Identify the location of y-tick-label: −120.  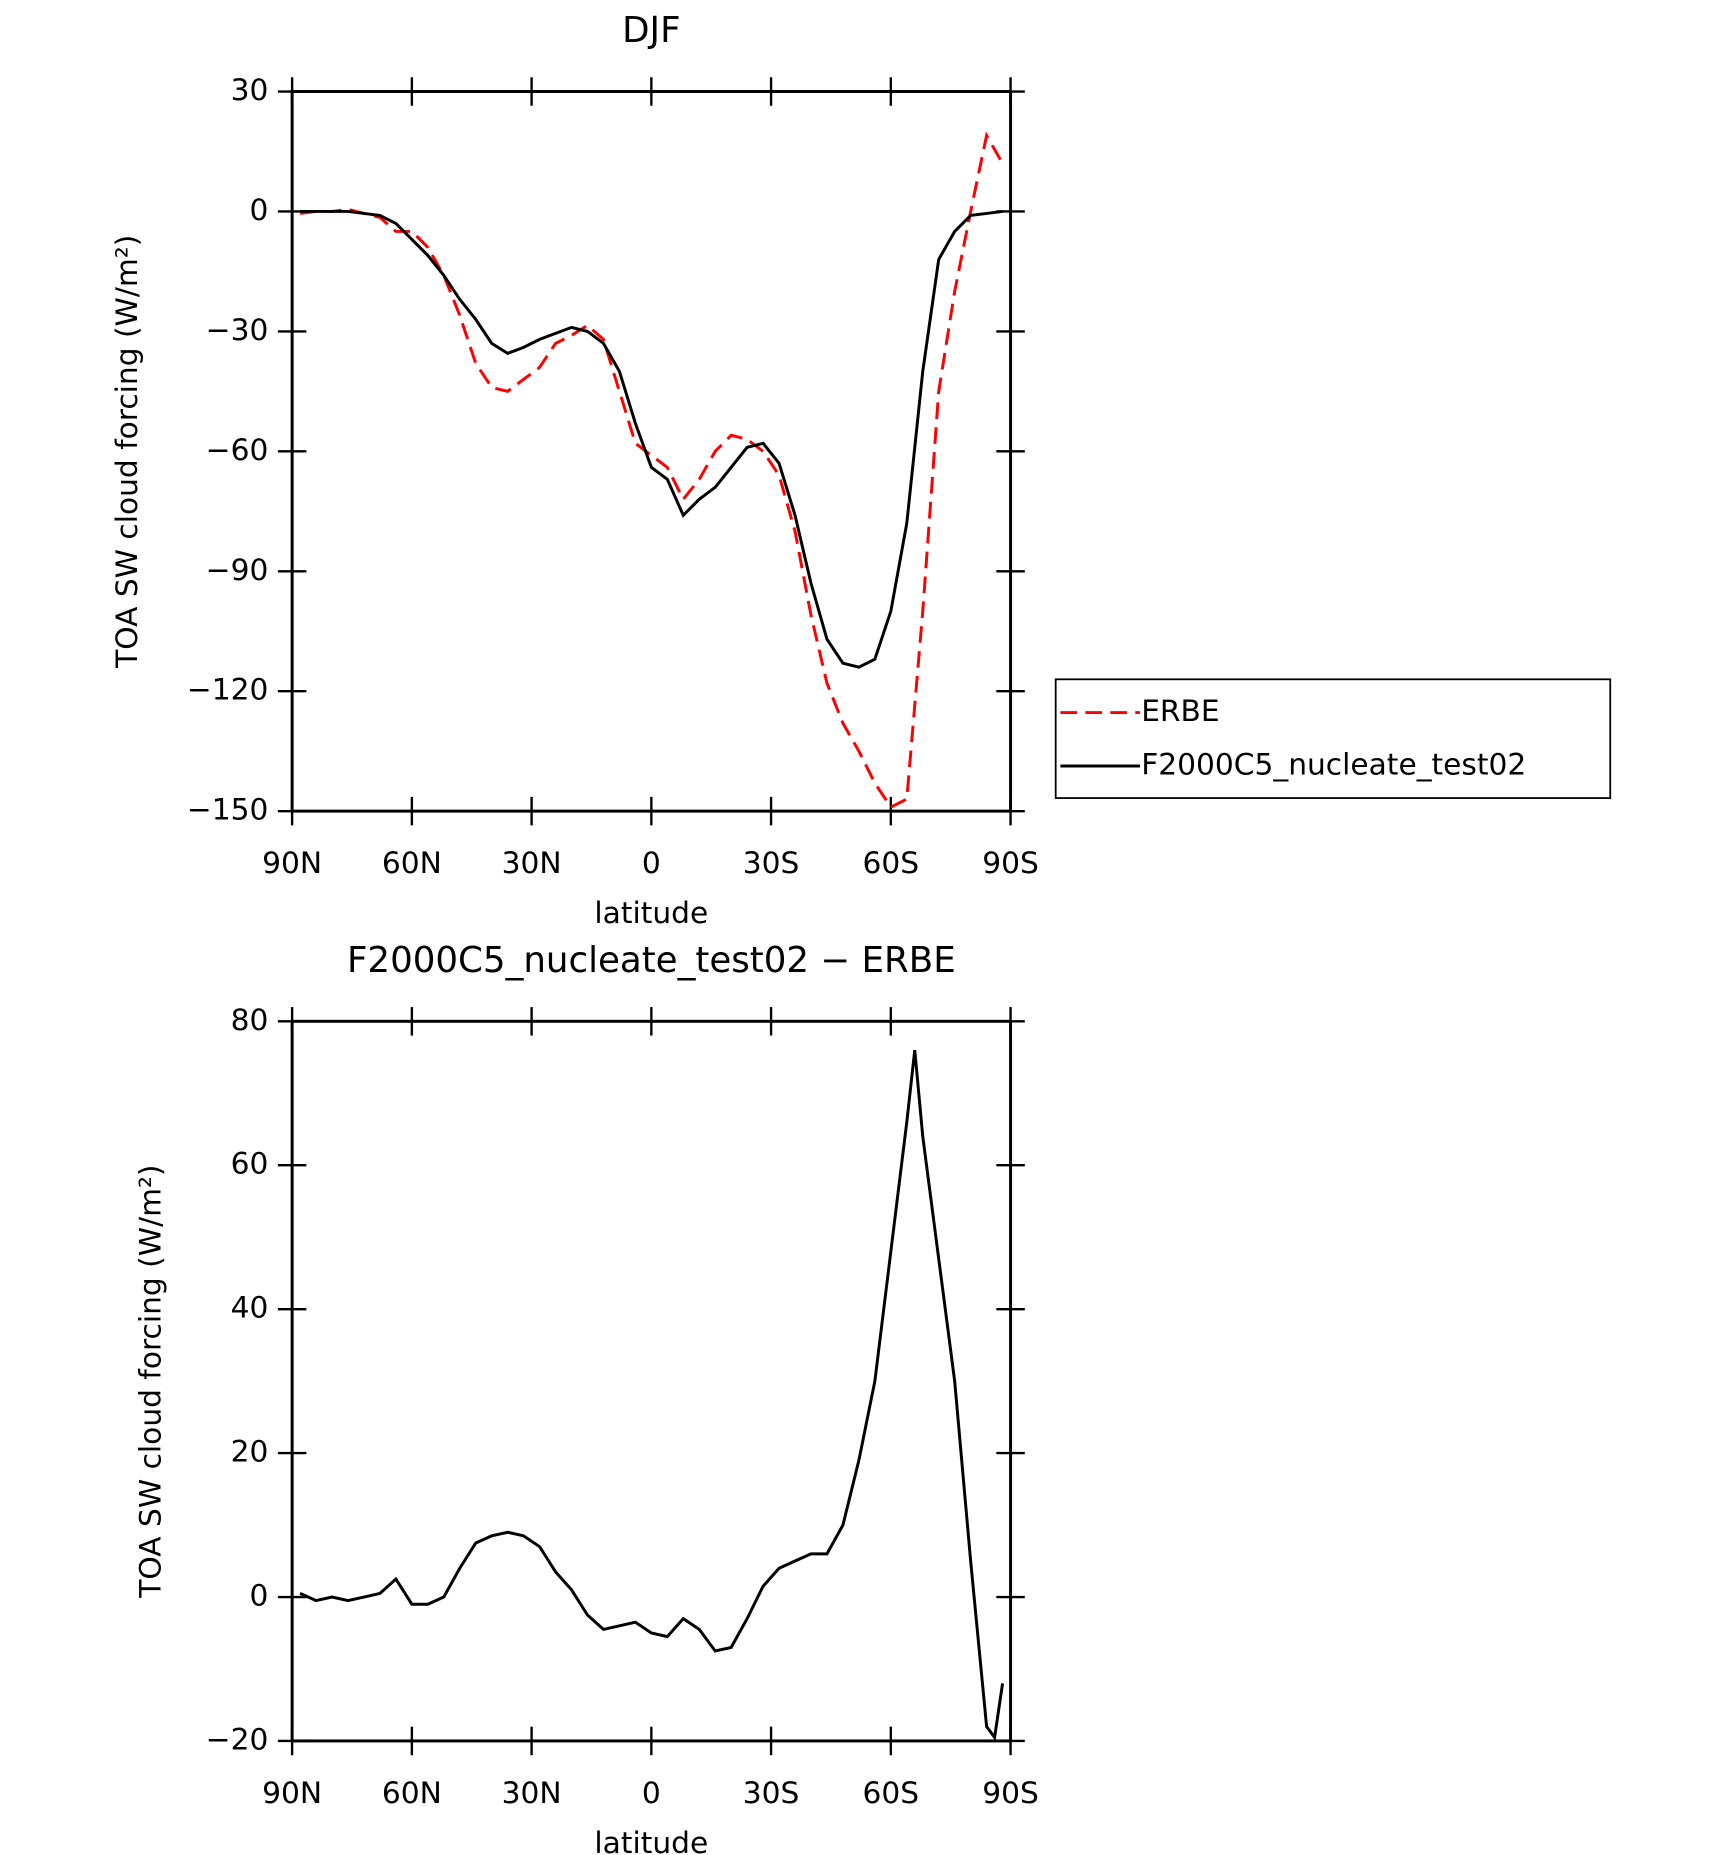
(228, 689).